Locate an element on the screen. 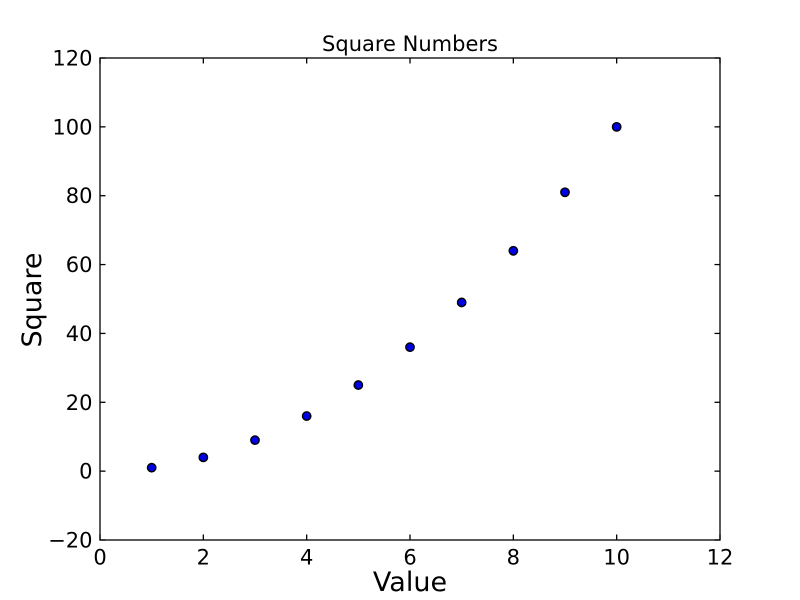 The height and width of the screenshot is (600, 800). y-tick-label: 20 is located at coordinates (79, 403).